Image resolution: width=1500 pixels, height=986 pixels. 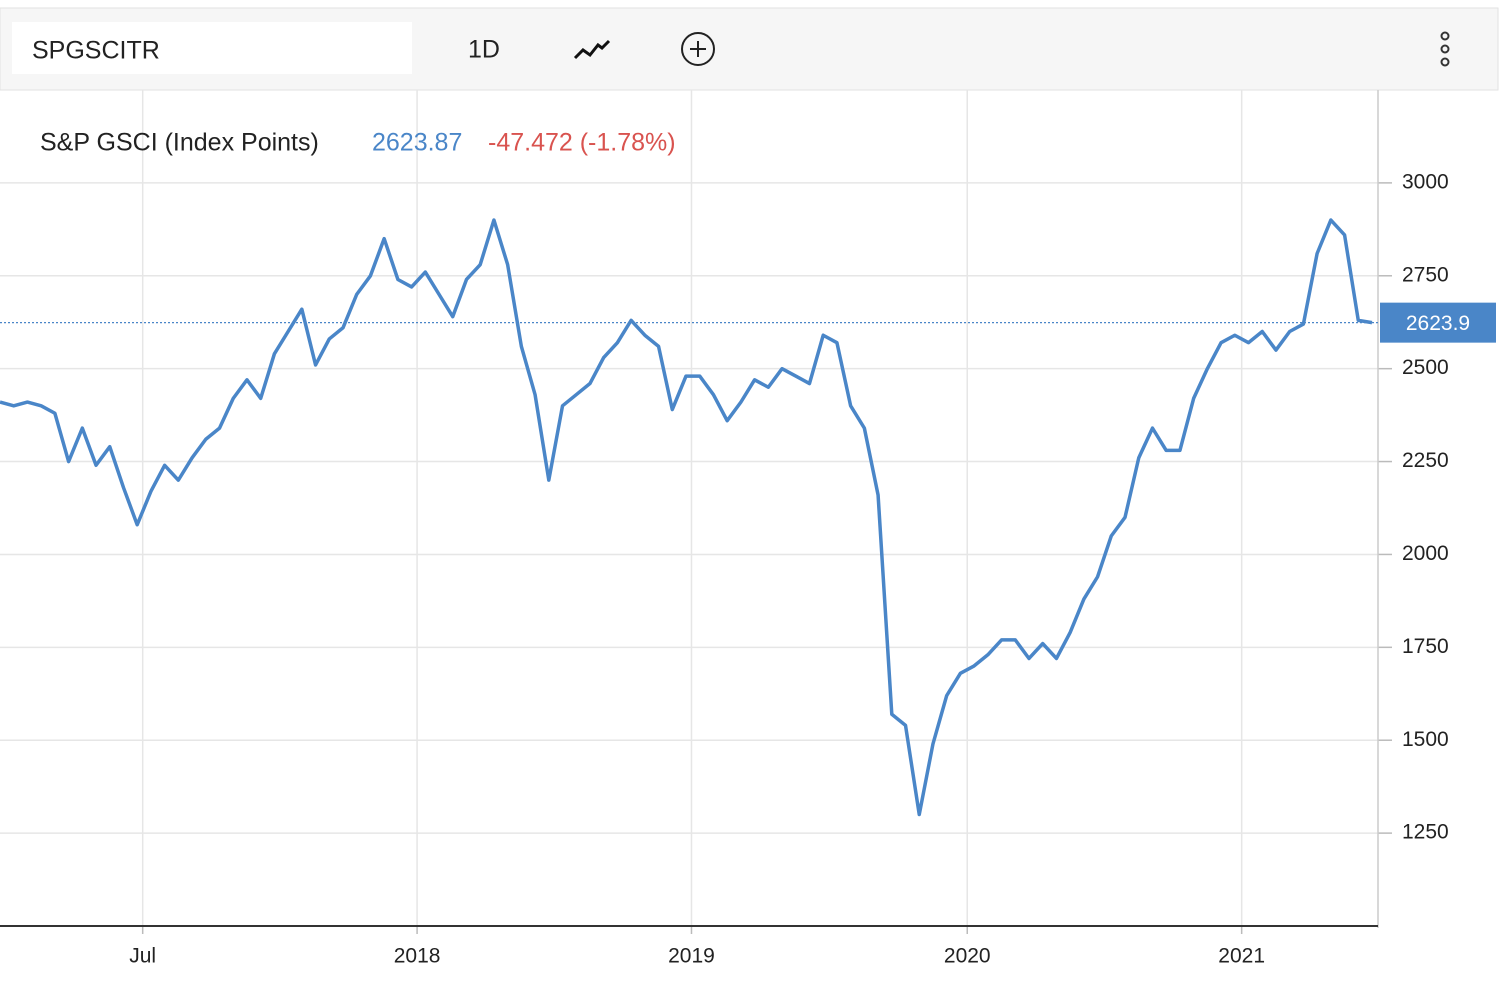 What do you see at coordinates (1425, 274) in the screenshot?
I see `y-tick-label: 2750` at bounding box center [1425, 274].